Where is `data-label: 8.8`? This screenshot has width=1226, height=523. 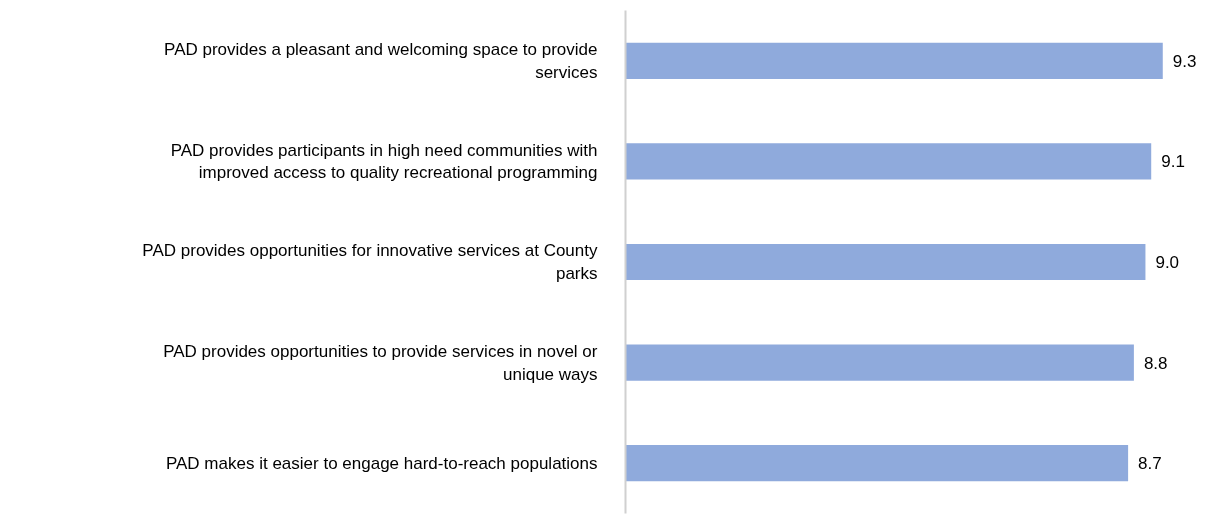 data-label: 8.8 is located at coordinates (1155, 363).